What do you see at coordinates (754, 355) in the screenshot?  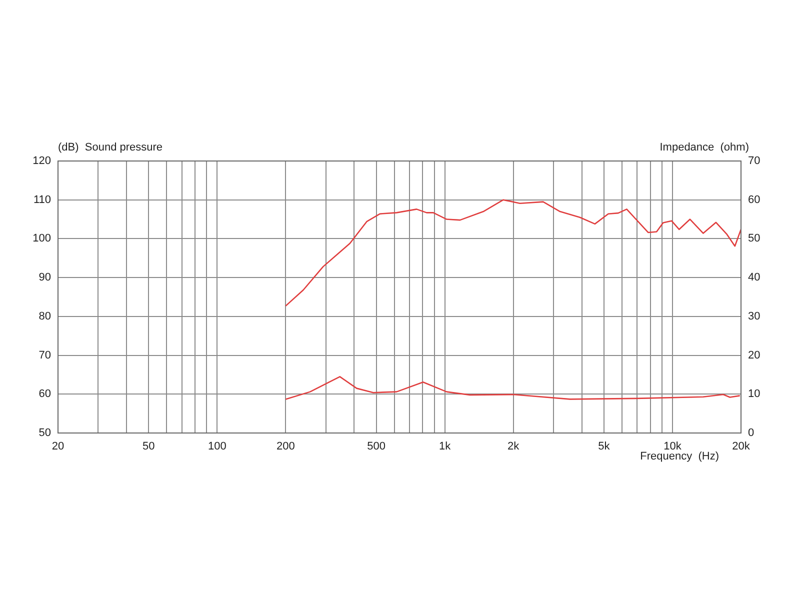 I see `y2-tick-label: 20` at bounding box center [754, 355].